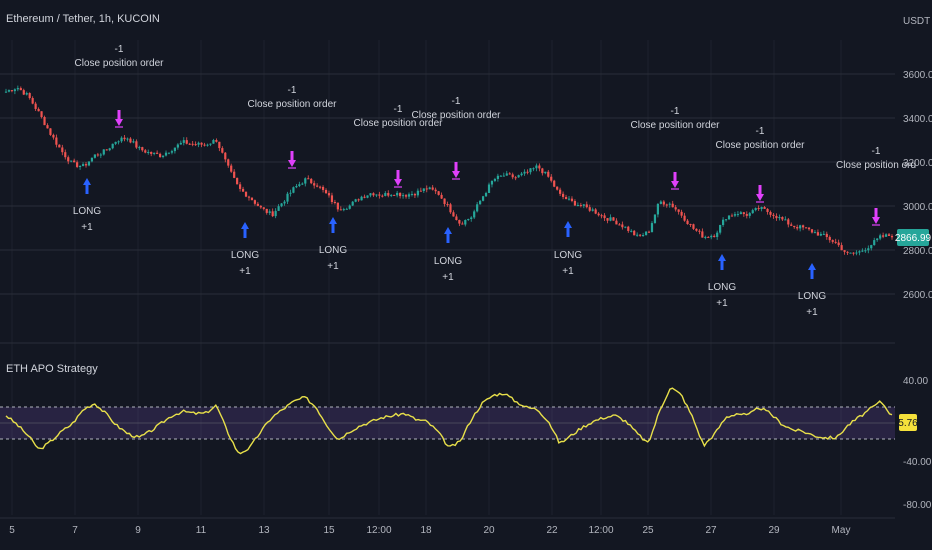 The image size is (932, 550). I want to click on time-label: 12:00, so click(600, 530).